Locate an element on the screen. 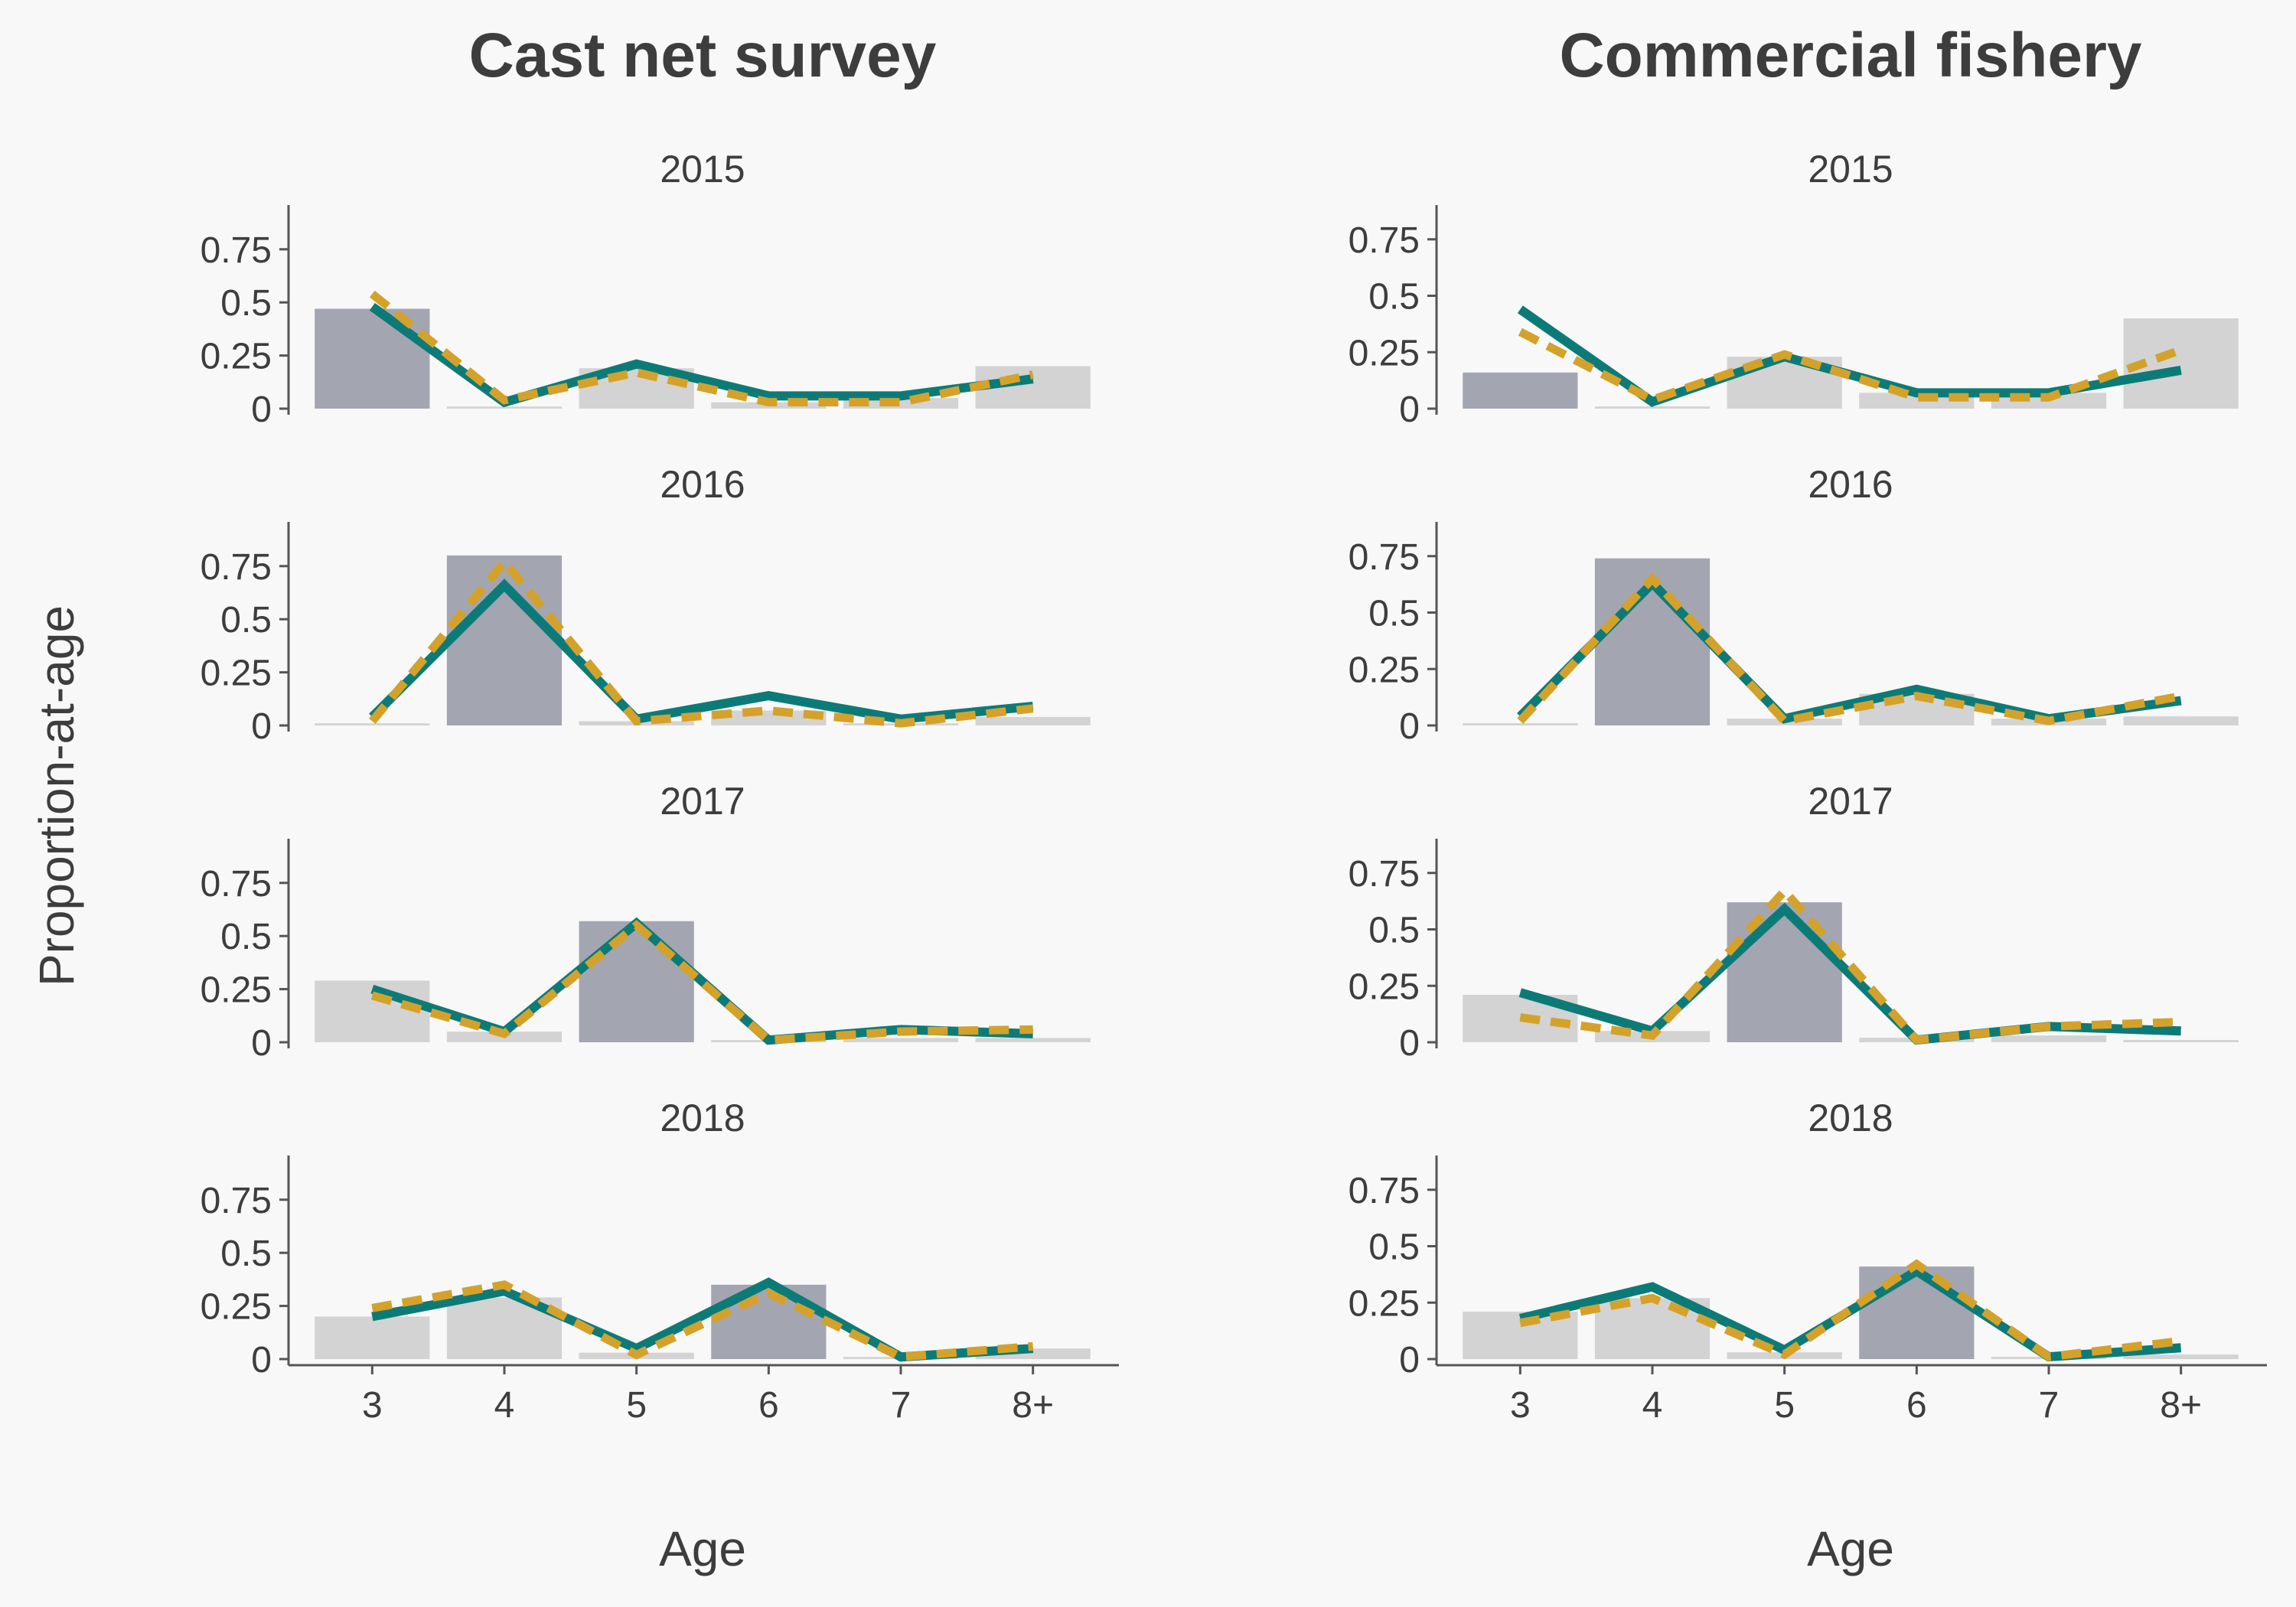  column-title: Commercial fishery is located at coordinates (1850, 55).